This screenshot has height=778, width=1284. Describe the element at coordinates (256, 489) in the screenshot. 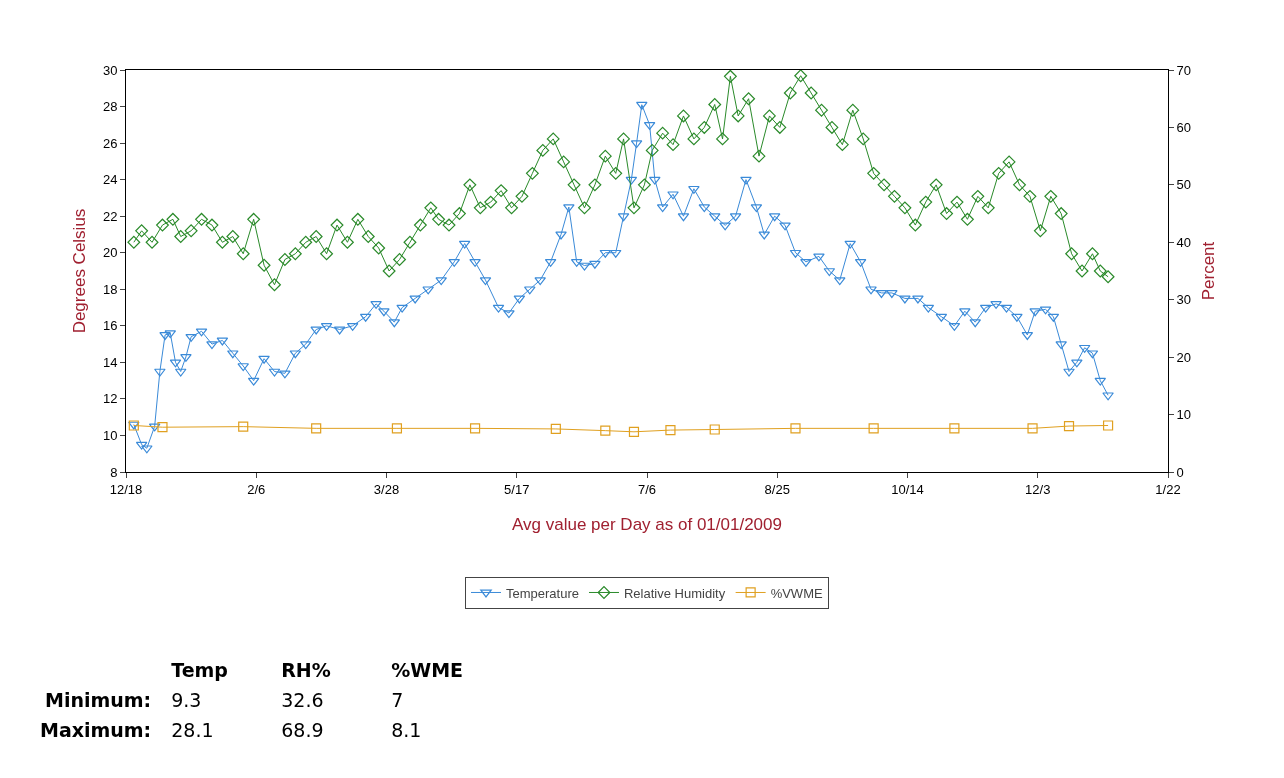

I see `x-tick-label: 2/6` at that location.